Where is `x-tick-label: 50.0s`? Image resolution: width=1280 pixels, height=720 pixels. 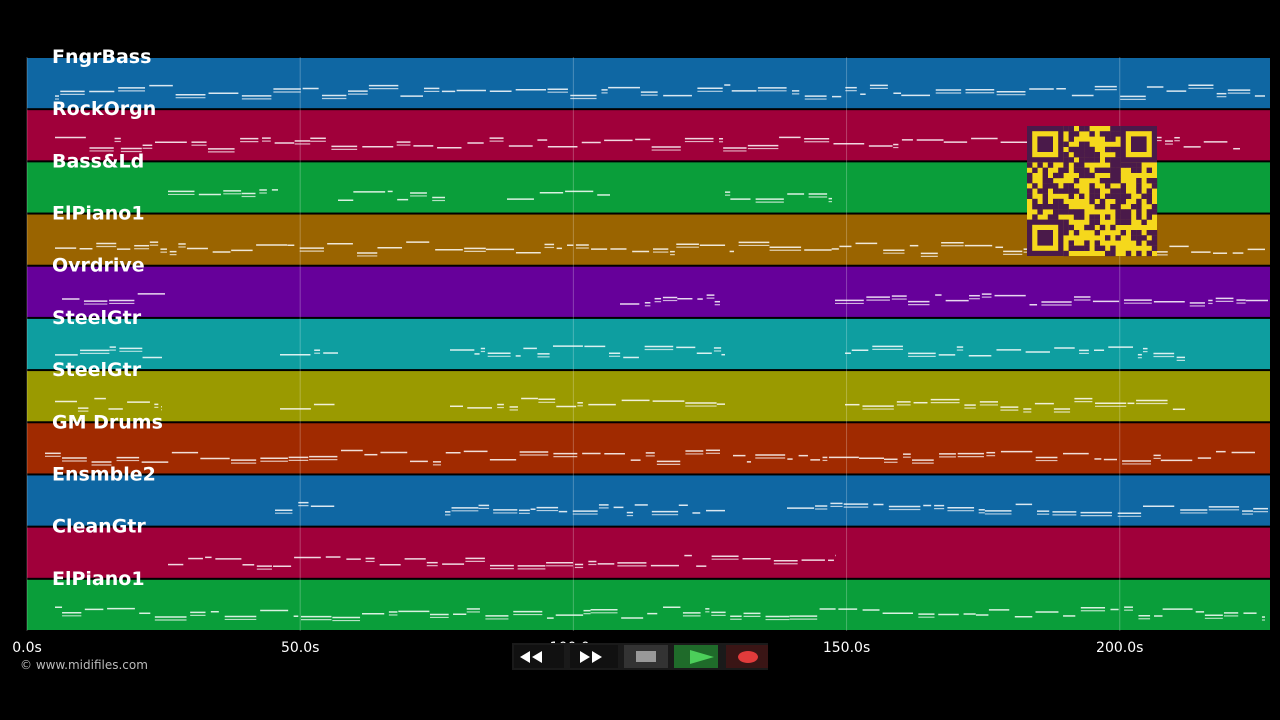
x-tick-label: 50.0s is located at coordinates (300, 648).